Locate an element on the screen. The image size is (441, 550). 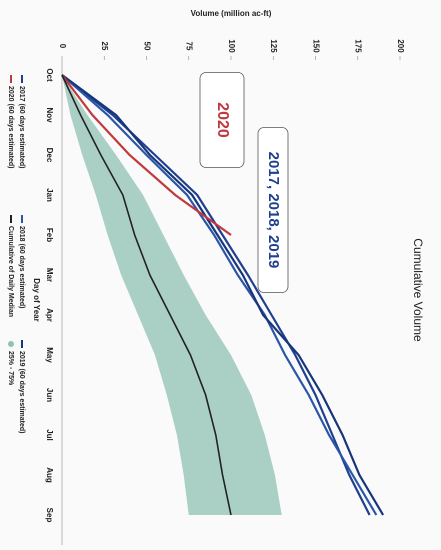
x-tick-label: Nov is located at coordinates (49, 115).